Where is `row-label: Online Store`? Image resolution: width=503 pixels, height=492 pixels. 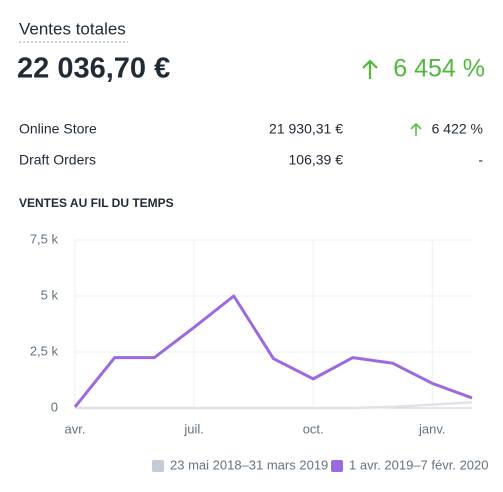
row-label: Online Store is located at coordinates (58, 129).